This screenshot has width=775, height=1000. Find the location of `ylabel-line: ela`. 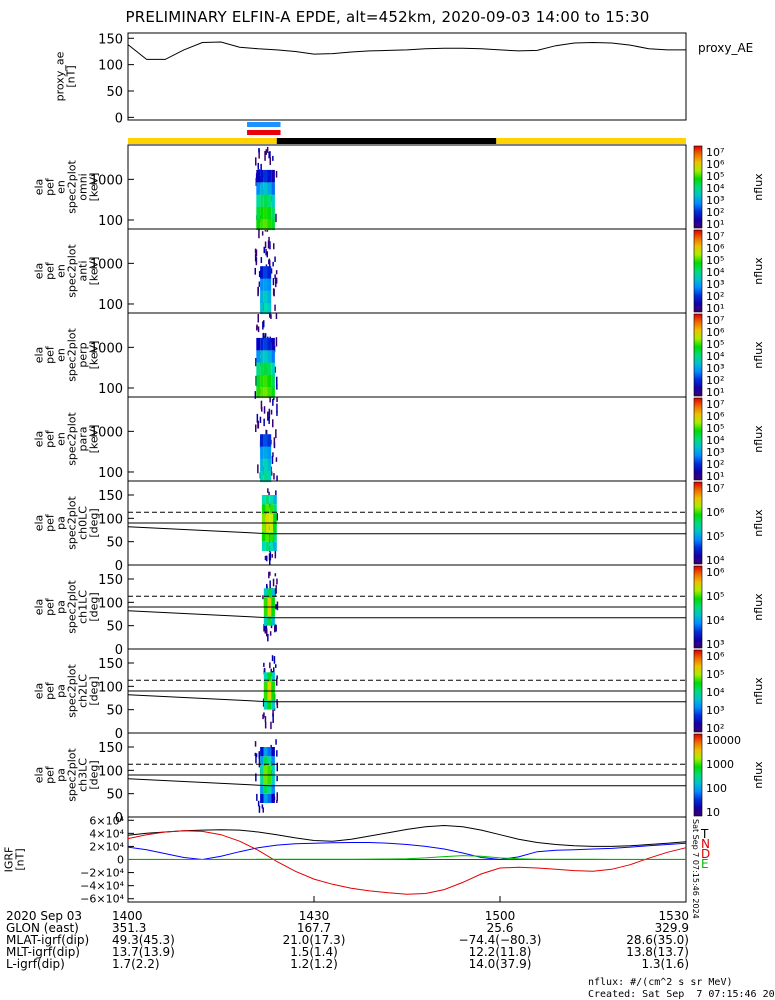

ylabel-line: ela is located at coordinates (39, 691).